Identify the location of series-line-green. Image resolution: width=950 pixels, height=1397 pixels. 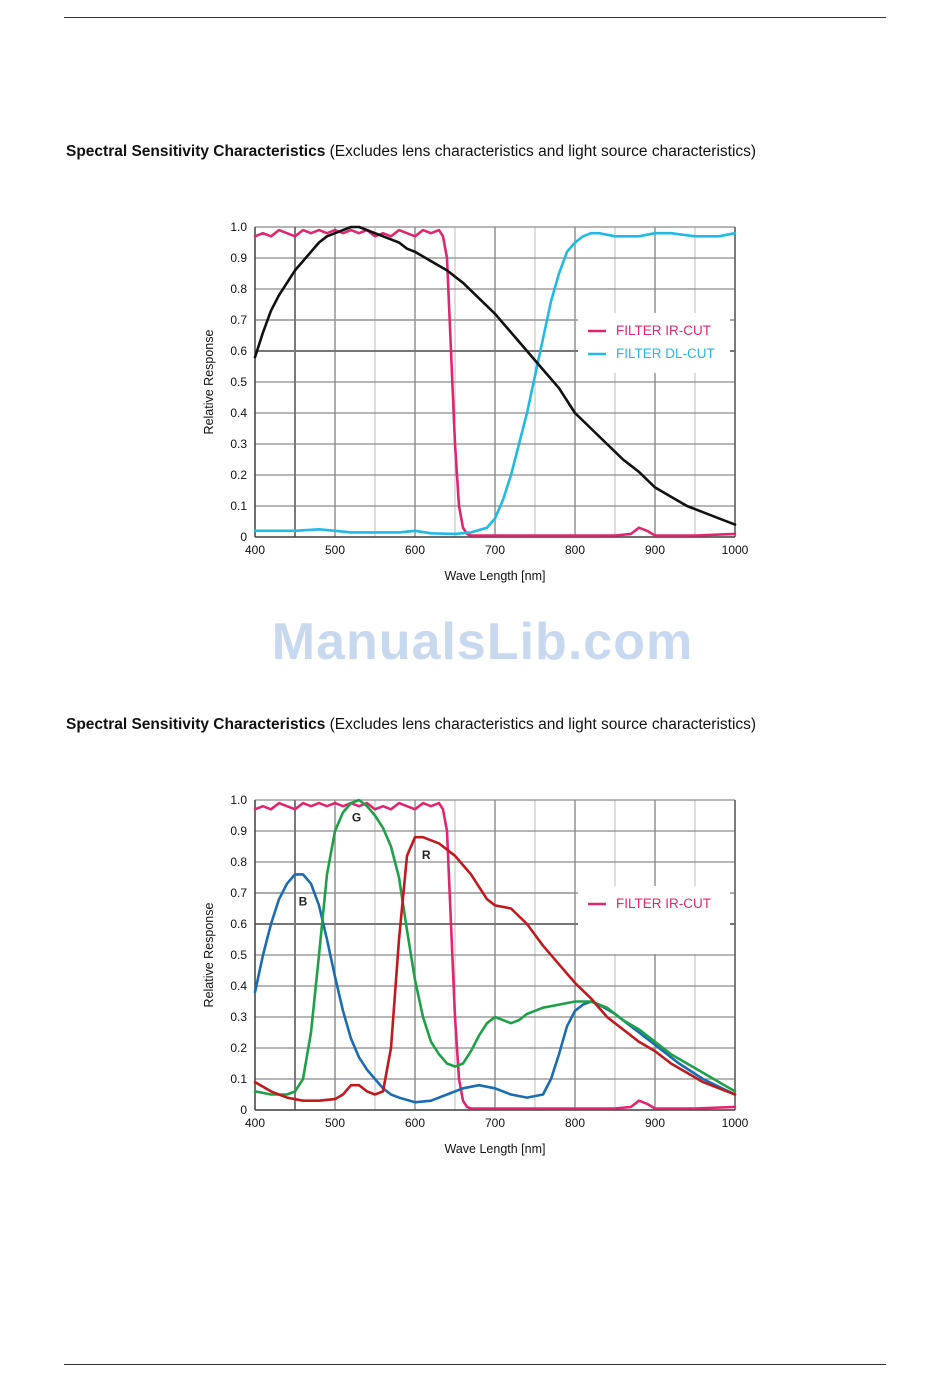
(495, 947).